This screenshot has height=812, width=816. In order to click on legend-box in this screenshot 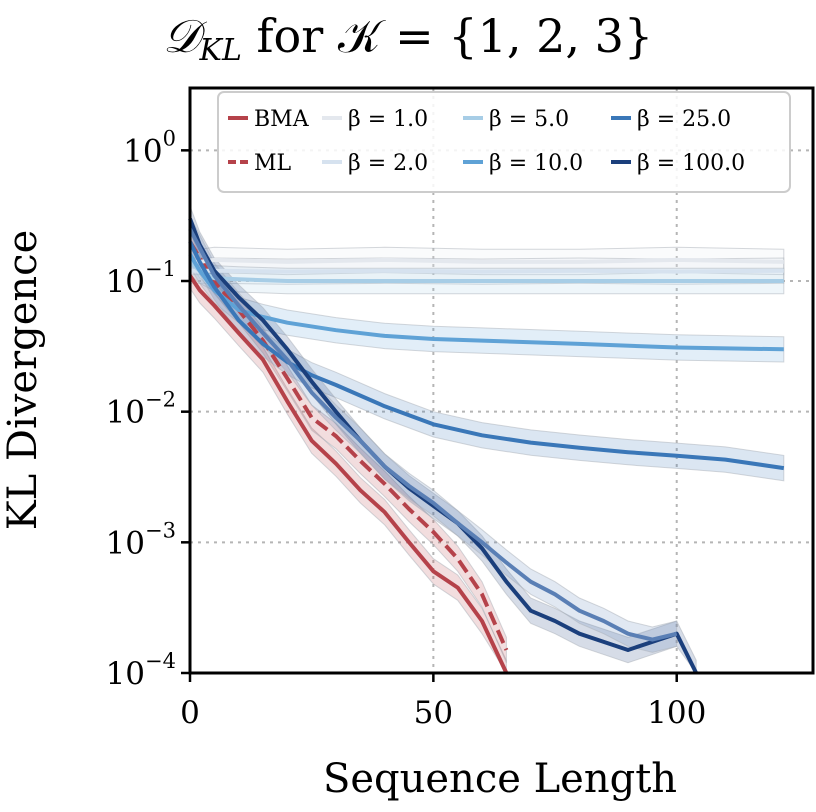, I will do `click(504, 142)`.